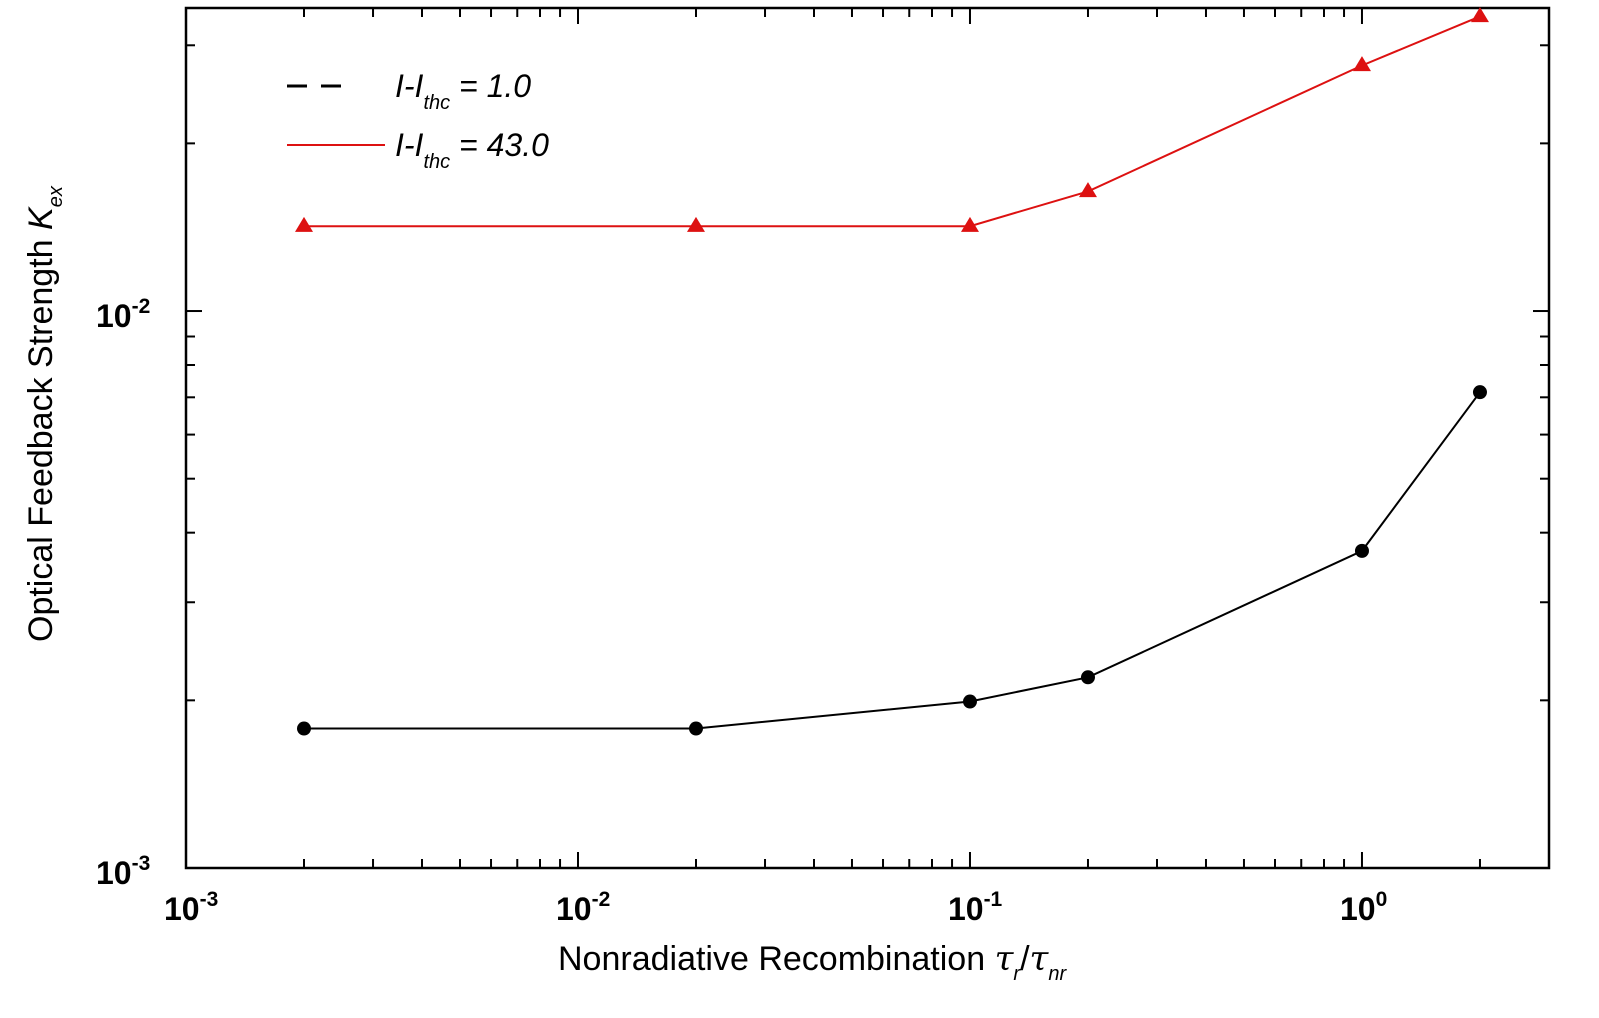 Image resolution: width=1599 pixels, height=1018 pixels. What do you see at coordinates (1005, 959) in the screenshot?
I see `x-axis-title-tau-r: τ` at bounding box center [1005, 959].